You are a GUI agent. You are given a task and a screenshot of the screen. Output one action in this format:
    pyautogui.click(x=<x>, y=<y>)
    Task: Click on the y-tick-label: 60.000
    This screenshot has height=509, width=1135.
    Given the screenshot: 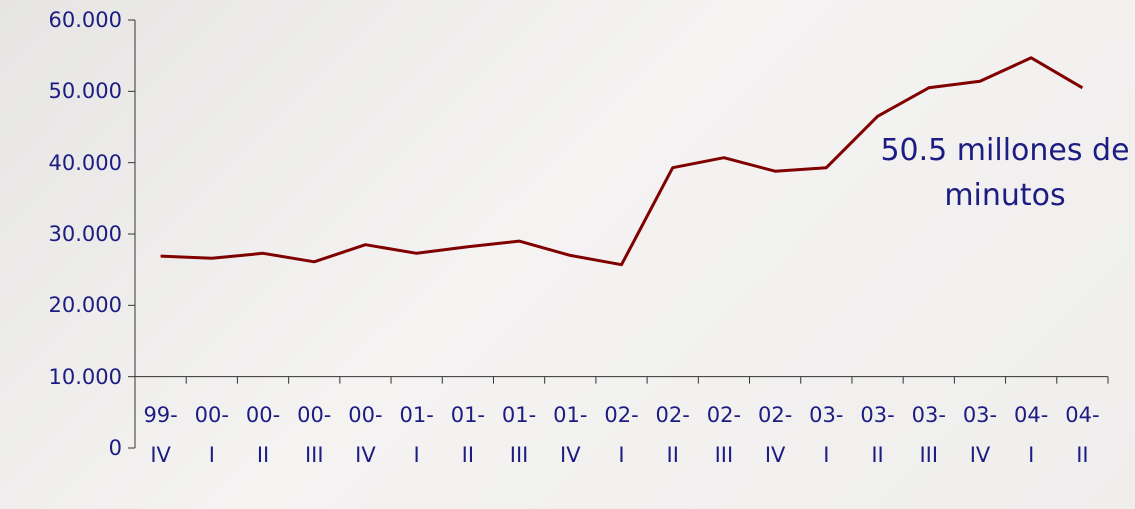 What is the action you would take?
    pyautogui.click(x=85, y=20)
    